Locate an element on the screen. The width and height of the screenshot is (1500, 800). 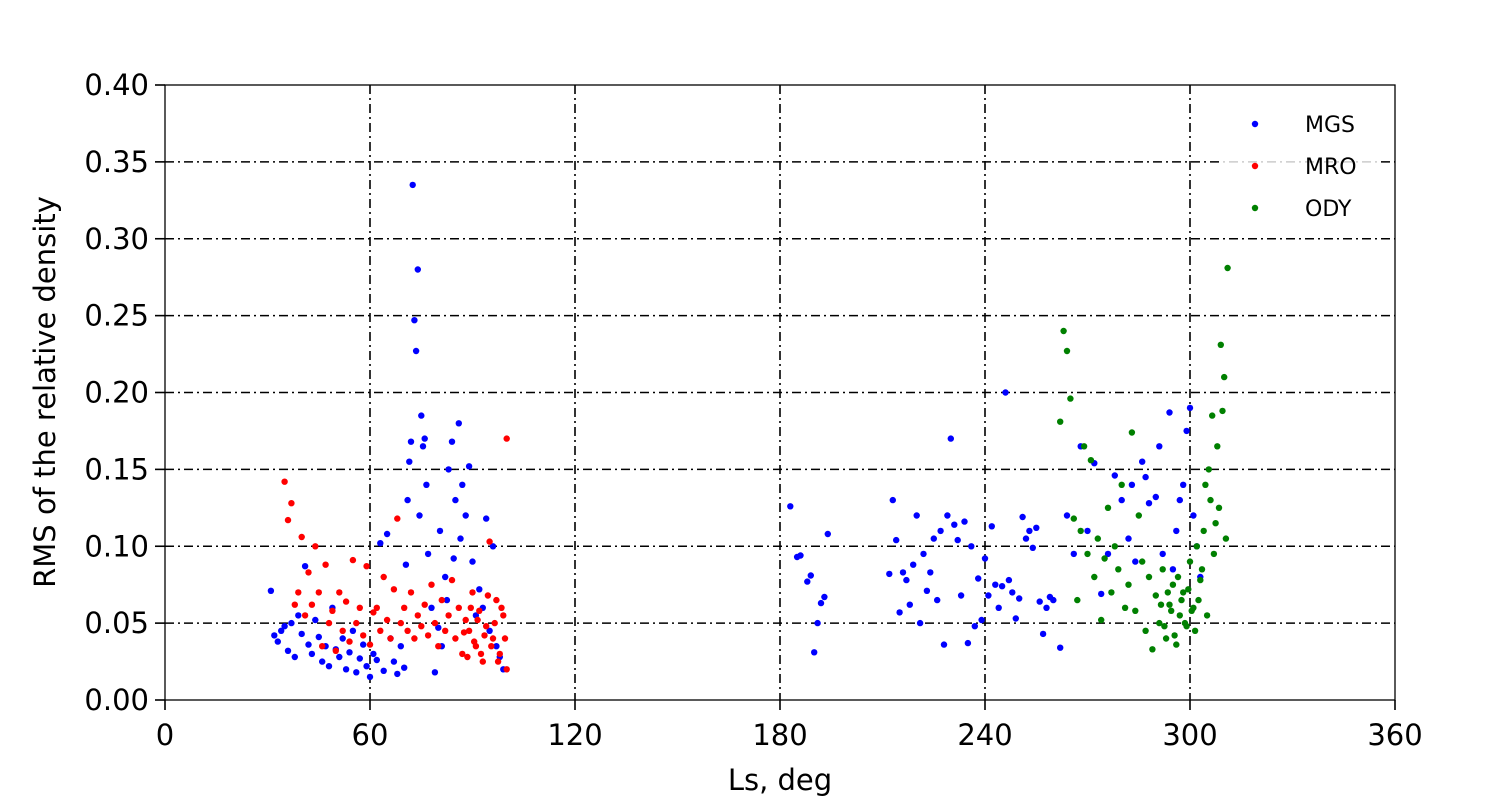
x-tick-label: 360 is located at coordinates (1394, 735).